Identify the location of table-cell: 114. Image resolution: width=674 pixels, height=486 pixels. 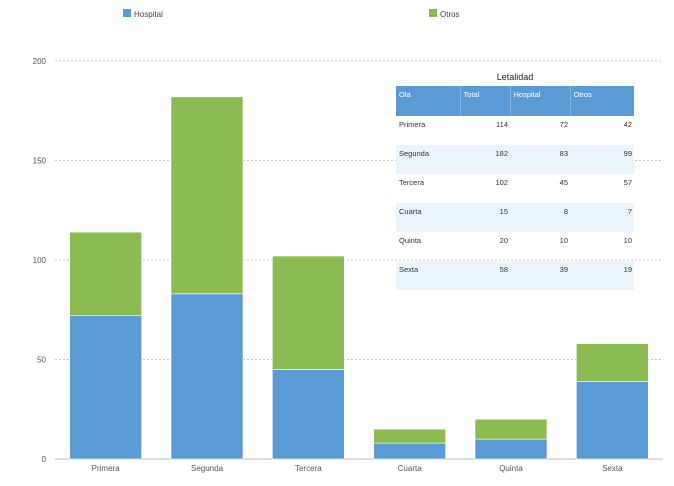
(502, 124).